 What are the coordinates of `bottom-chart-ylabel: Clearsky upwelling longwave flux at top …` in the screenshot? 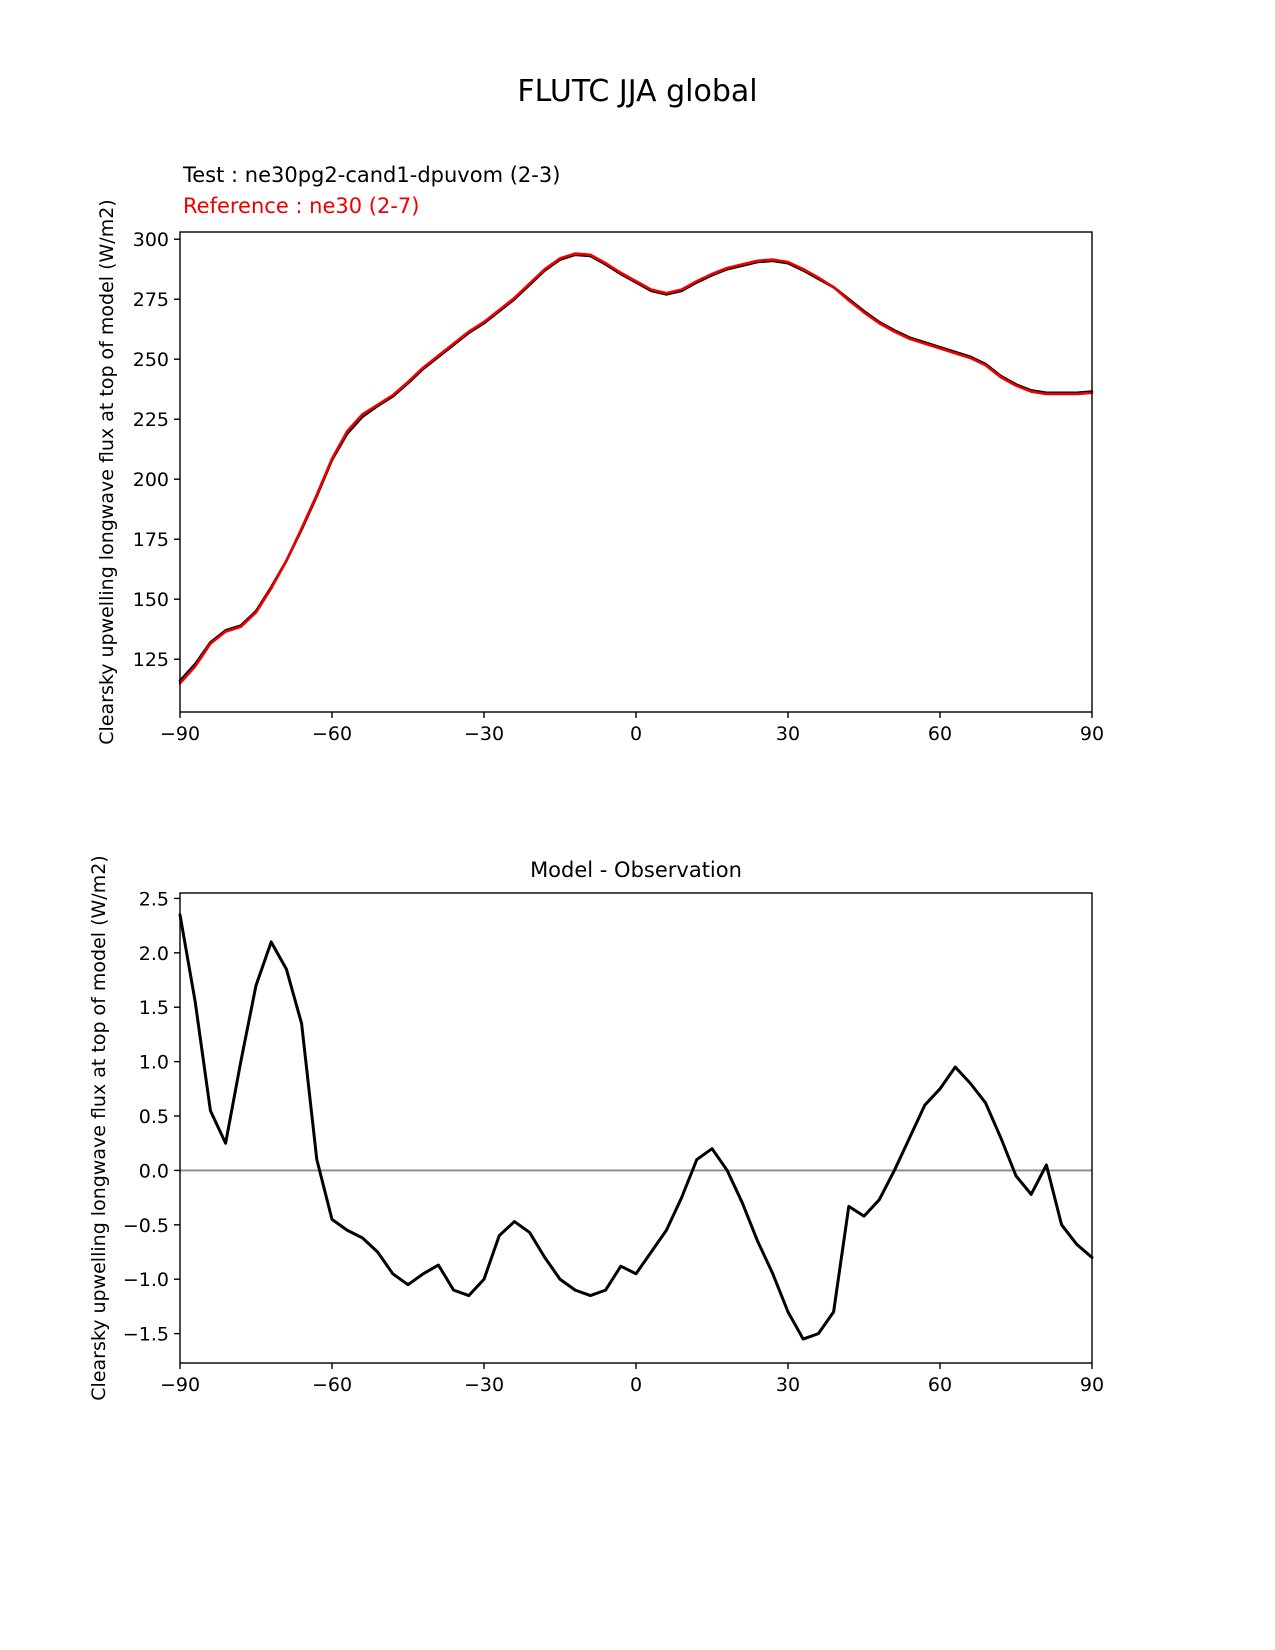 It's located at (99, 1128).